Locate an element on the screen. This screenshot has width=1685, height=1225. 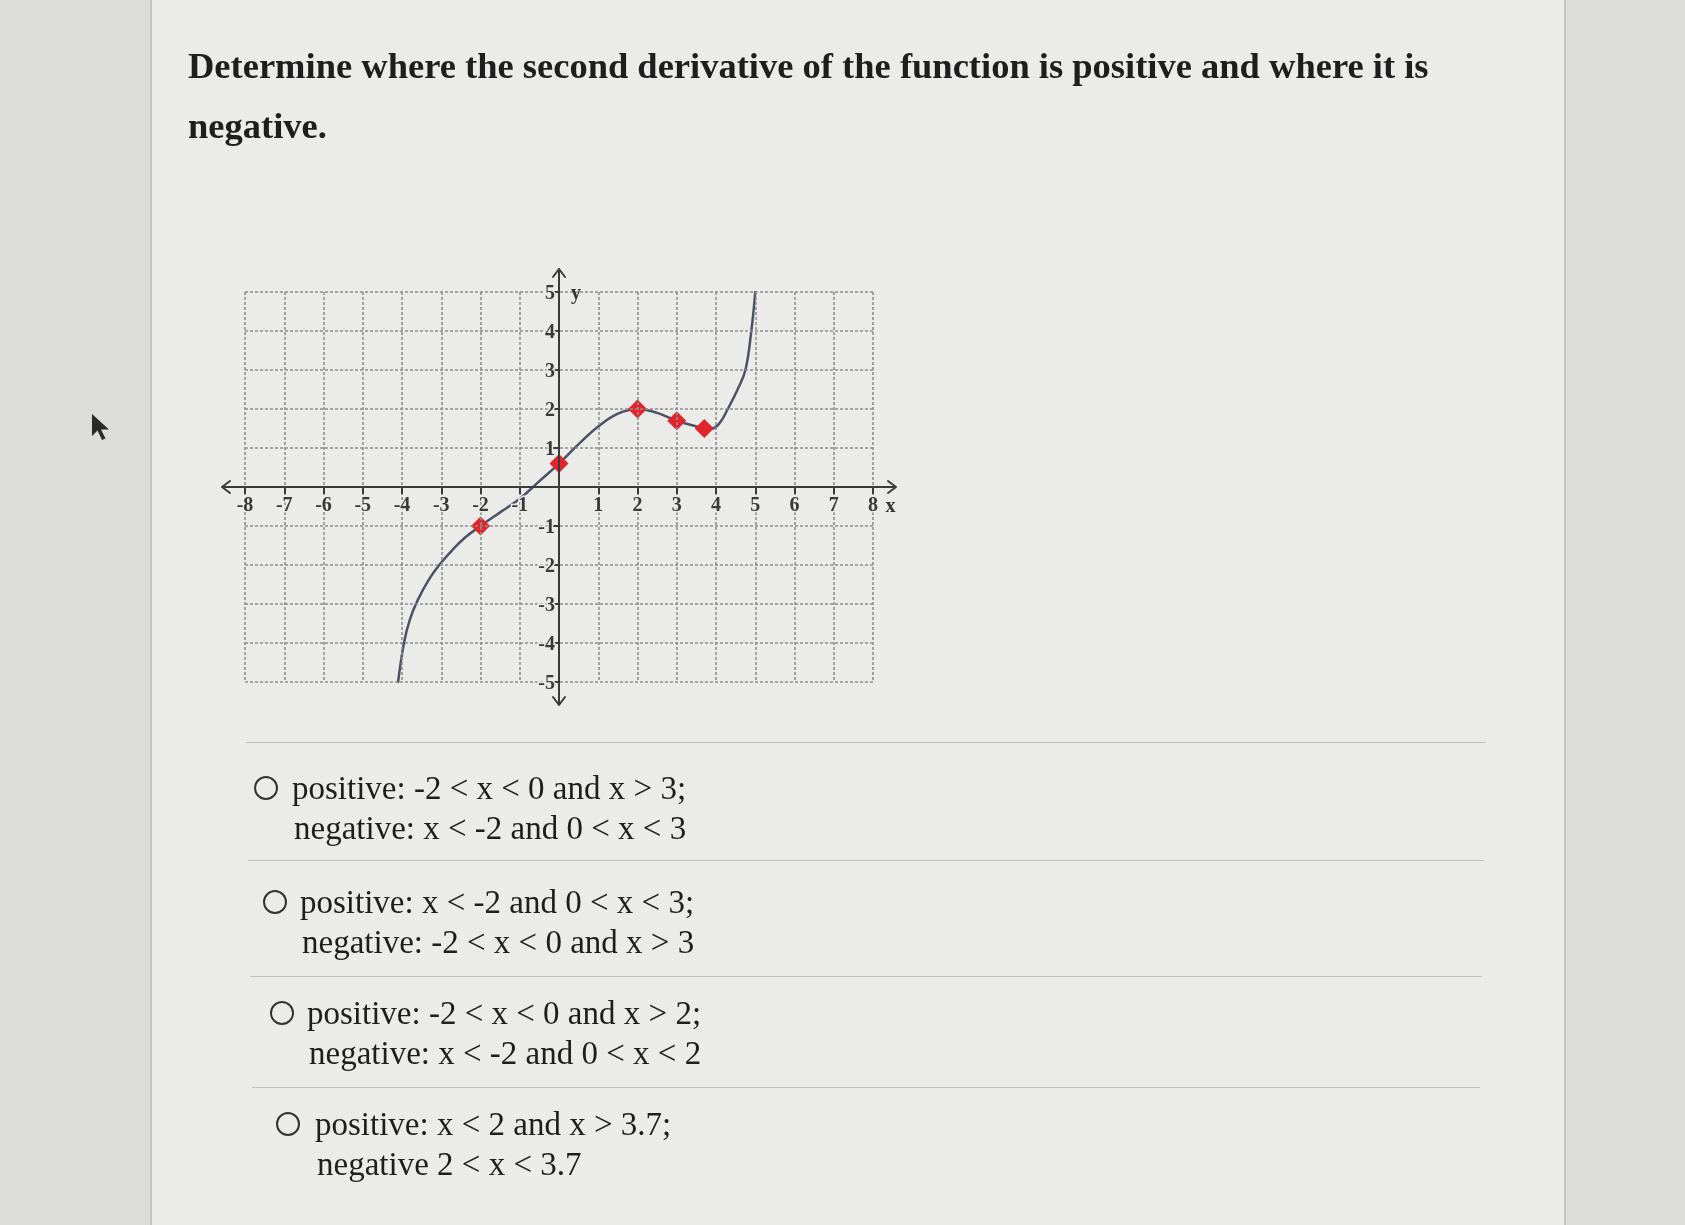
x-tick-label: -6 is located at coordinates (323, 504).